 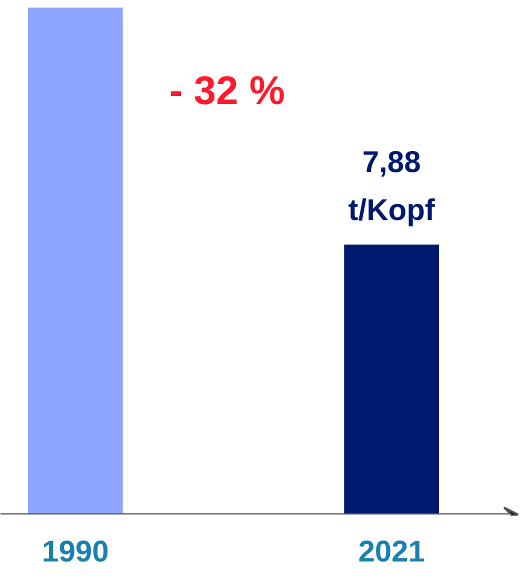 I want to click on x-tick-label: 1990, so click(x=75, y=552).